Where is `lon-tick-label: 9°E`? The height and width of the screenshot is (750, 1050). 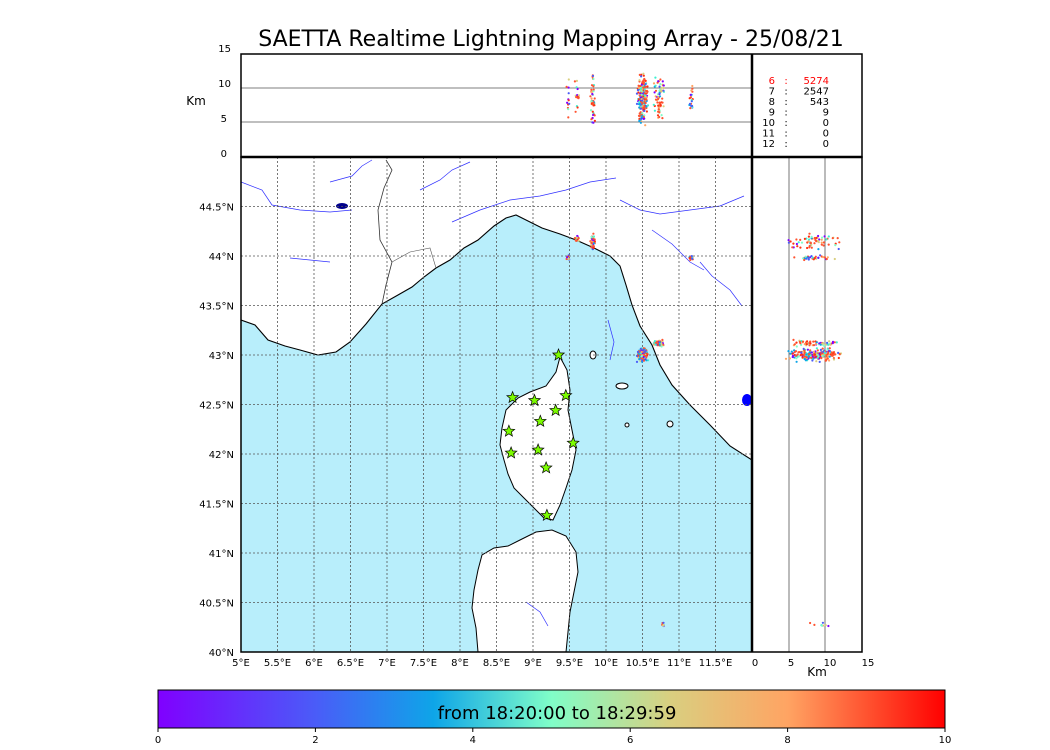
lon-tick-label: 9°E is located at coordinates (533, 663).